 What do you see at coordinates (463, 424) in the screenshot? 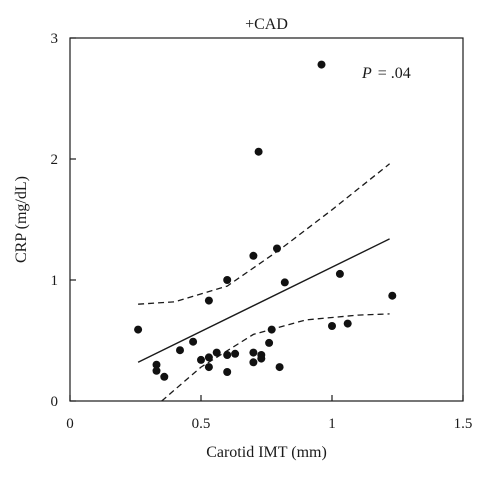
I see `x-tick-label: 1.5` at bounding box center [463, 424].